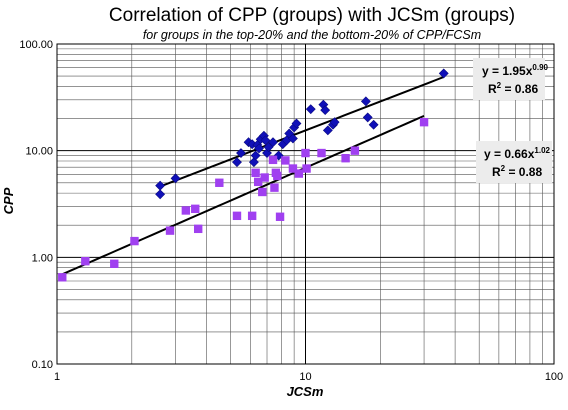 Image resolution: width=568 pixels, height=410 pixels. Describe the element at coordinates (305, 377) in the screenshot. I see `x-tick-label: 10` at that location.